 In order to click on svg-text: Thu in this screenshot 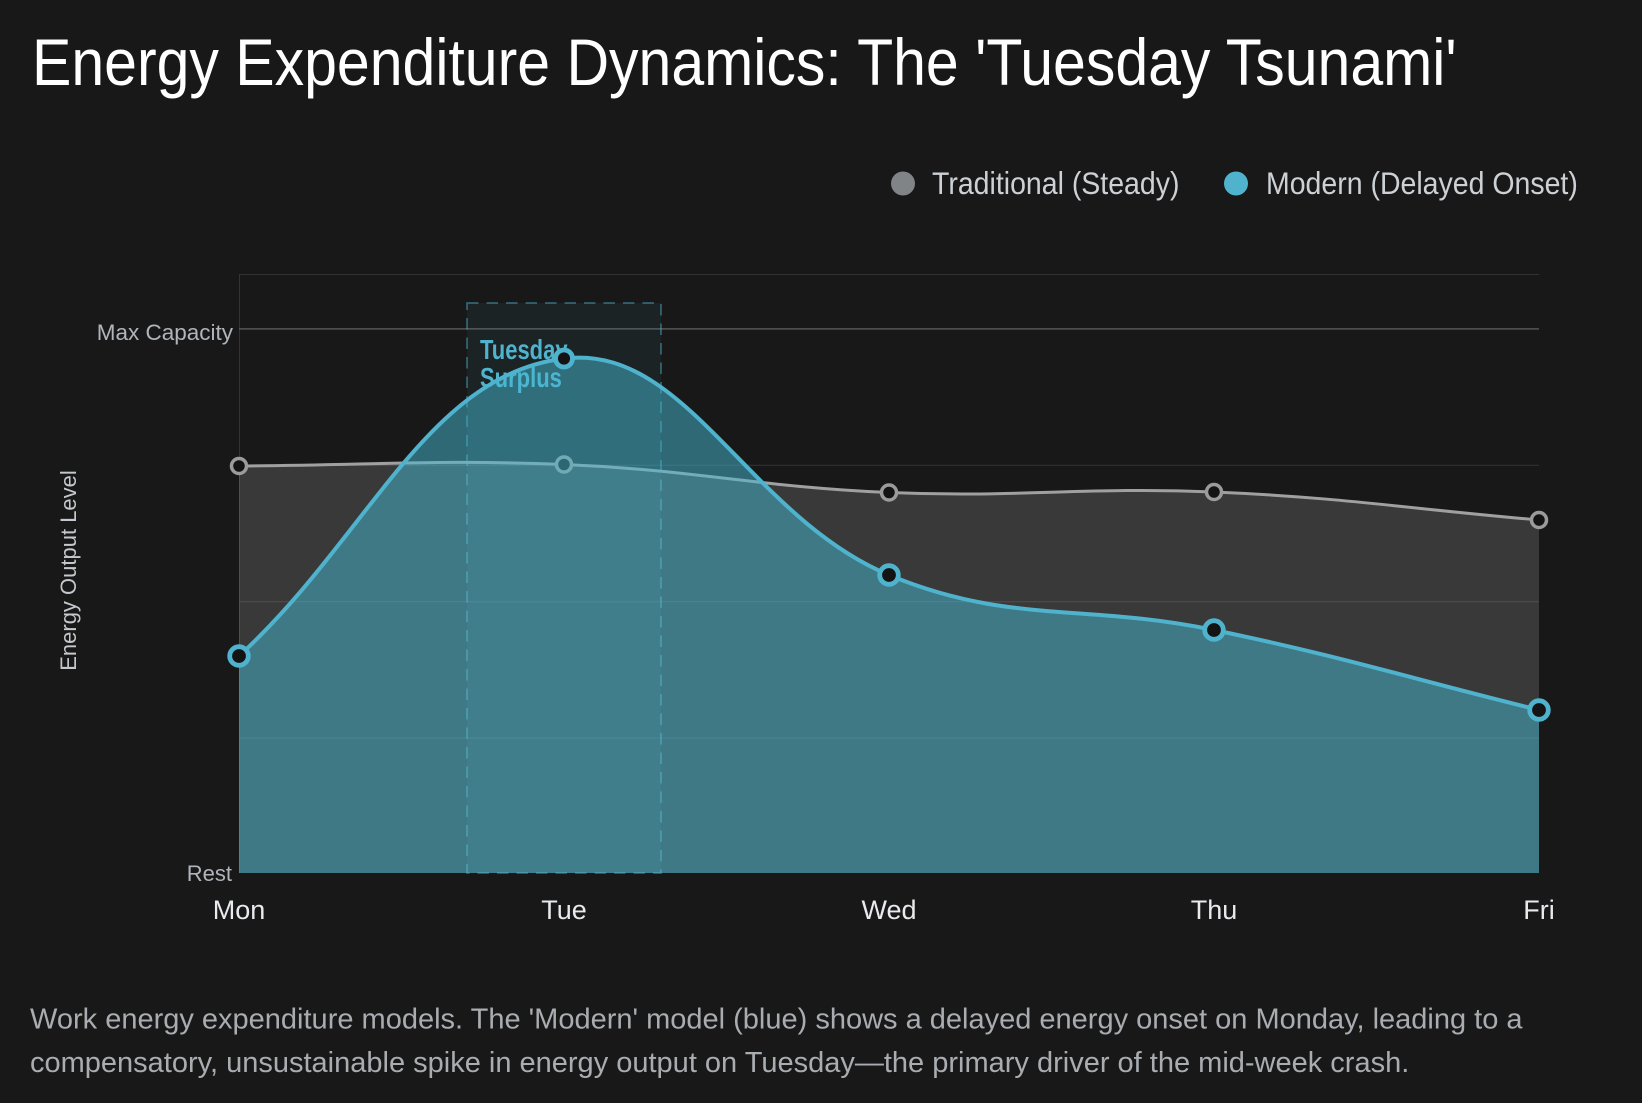, I will do `click(1214, 910)`.